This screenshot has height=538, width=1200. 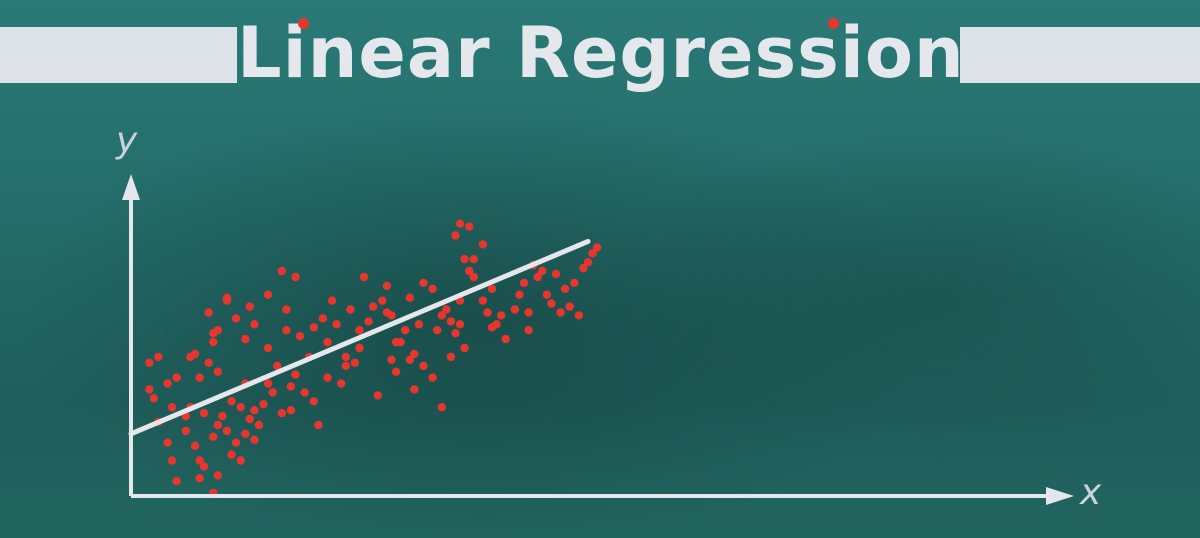 I want to click on page-title: Linear Regression, so click(x=601, y=53).